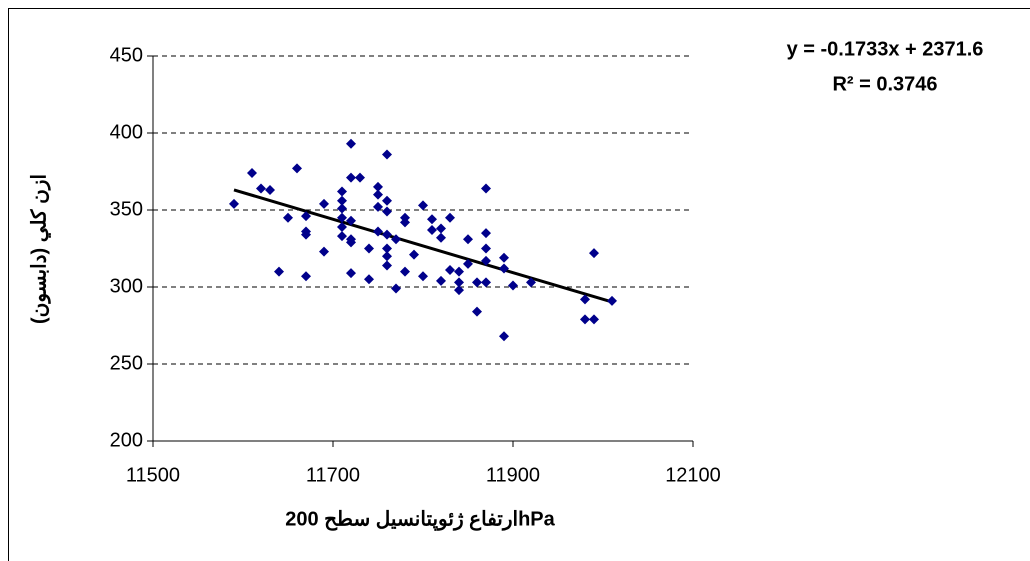  Describe the element at coordinates (420, 519) in the screenshot. I see `x-axis-label: ارتفاع ژئوپتانسيل سطح 200hPa` at that location.